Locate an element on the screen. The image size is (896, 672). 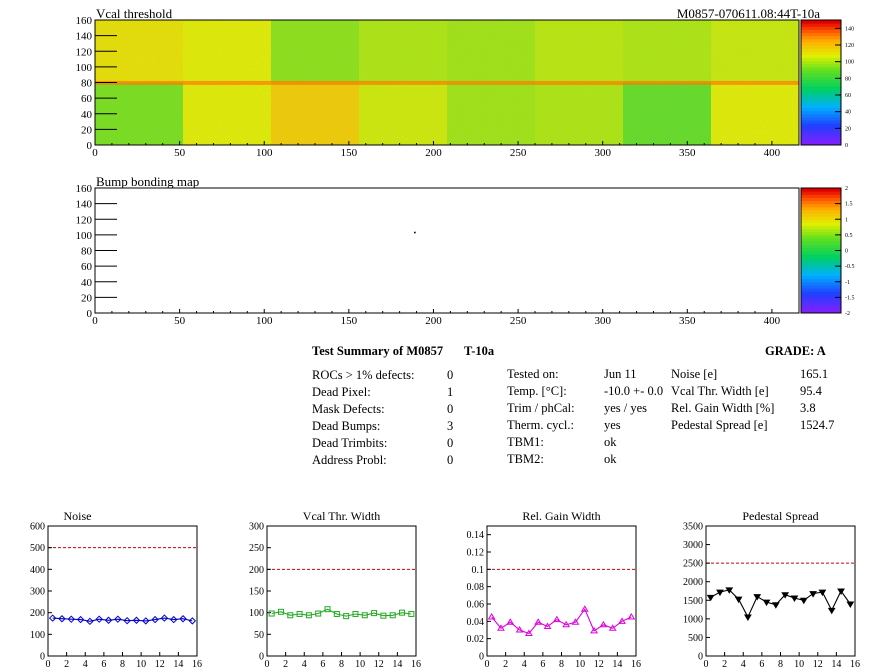
x-tick-label: 200 is located at coordinates (433, 153).